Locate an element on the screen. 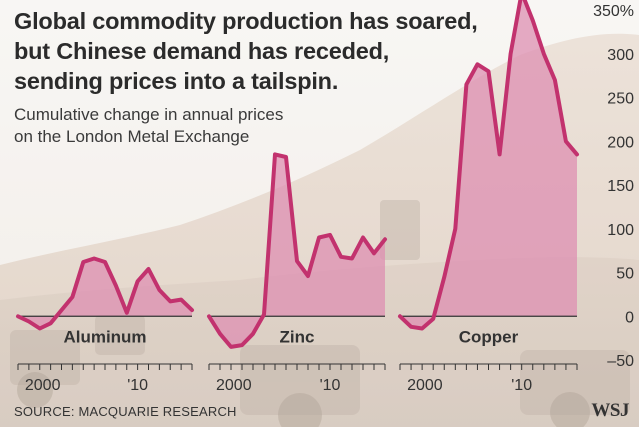 The image size is (639, 427). series-label-copper: Copper is located at coordinates (489, 337).